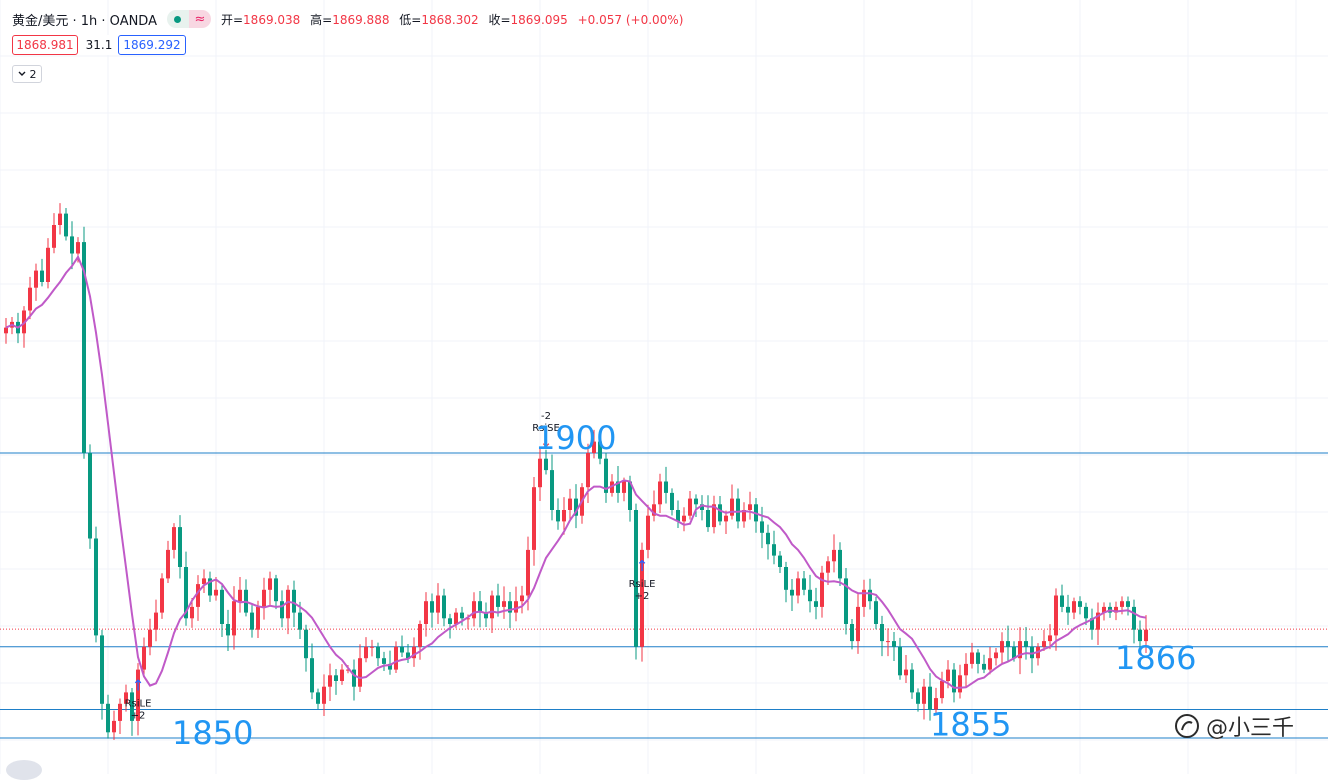 This screenshot has width=1328, height=780. Describe the element at coordinates (152, 45) in the screenshot. I see `buy-price-button: 1869.292` at that location.